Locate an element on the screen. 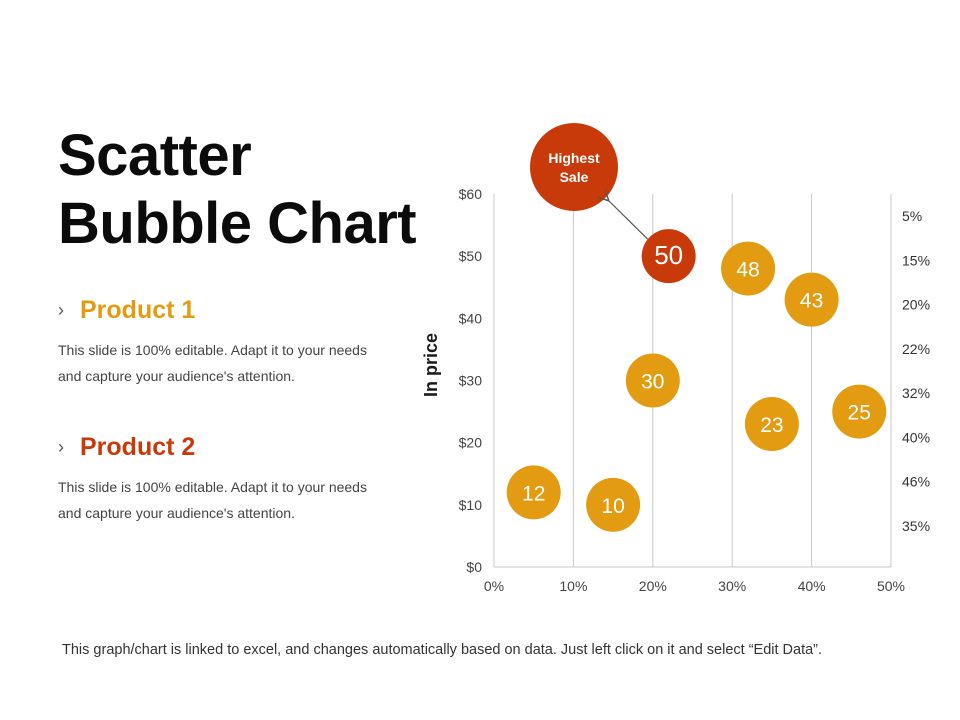  slide-title: Scatter Bubble Chart is located at coordinates (253, 190).